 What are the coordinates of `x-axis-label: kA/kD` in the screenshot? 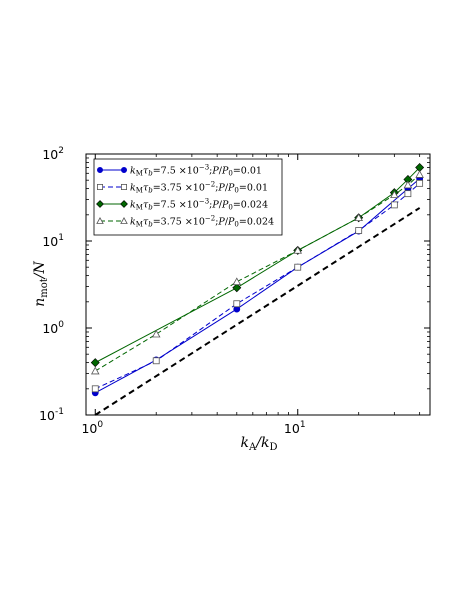 It's located at (259, 444).